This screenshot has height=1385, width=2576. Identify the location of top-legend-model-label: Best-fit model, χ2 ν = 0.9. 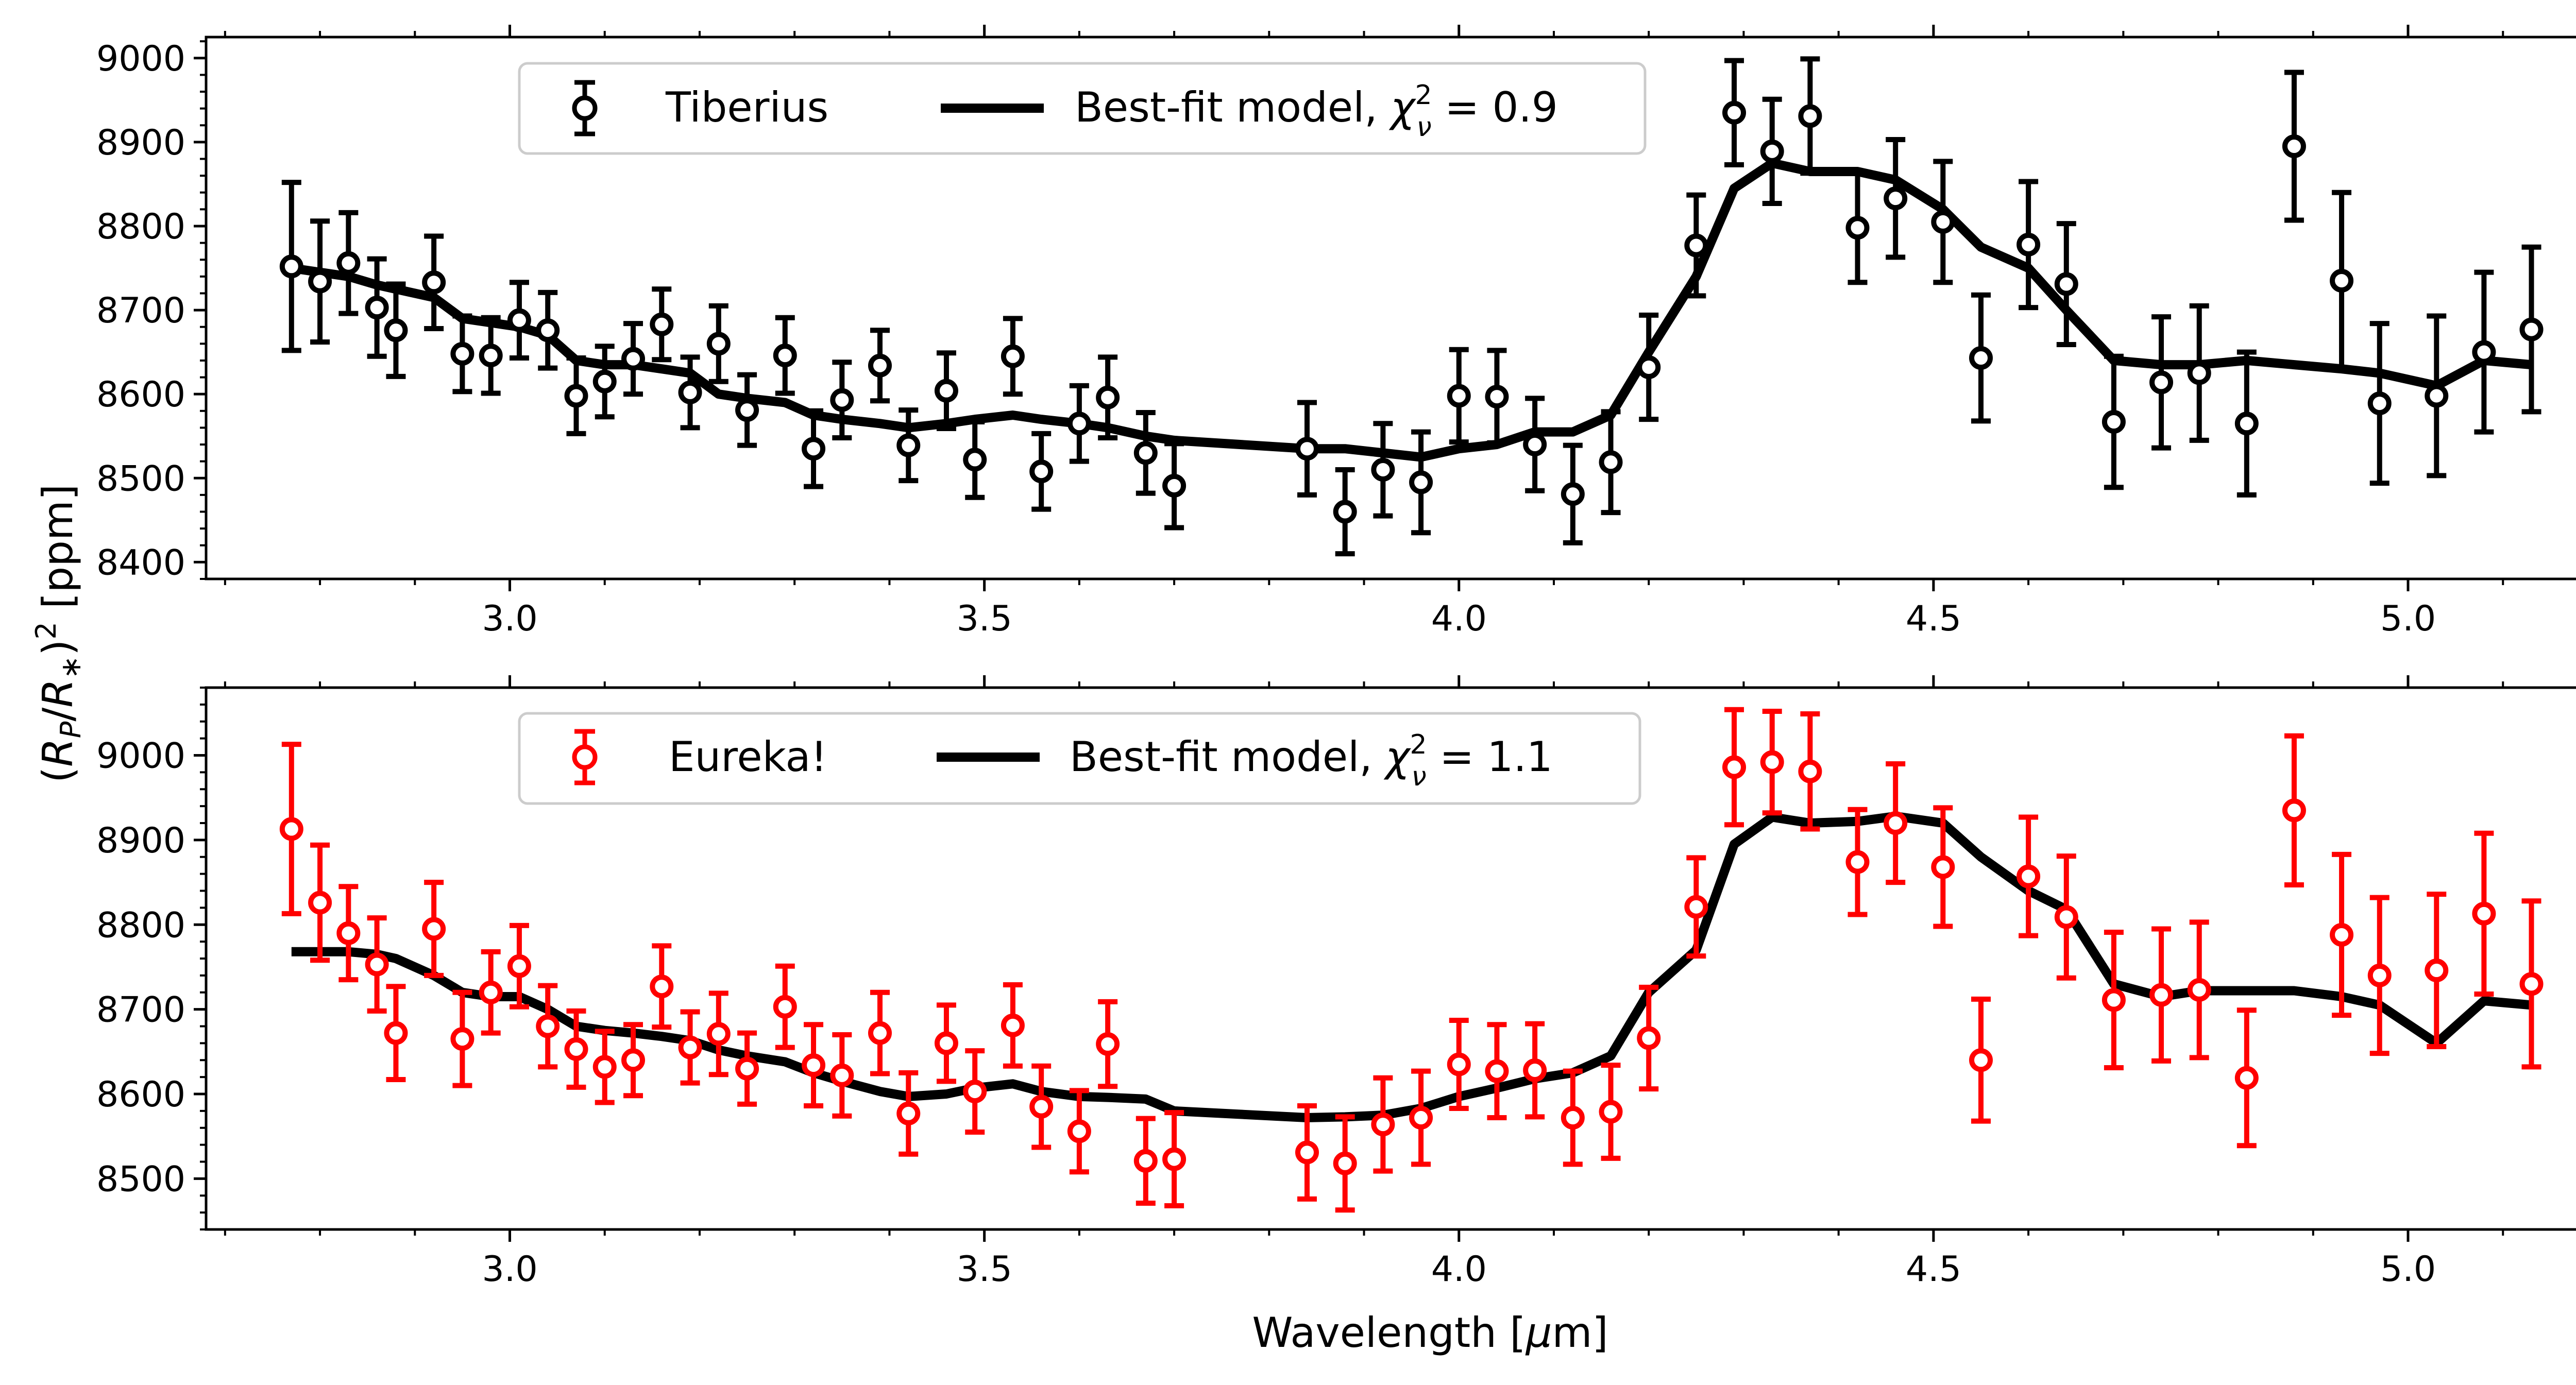
(1316, 111).